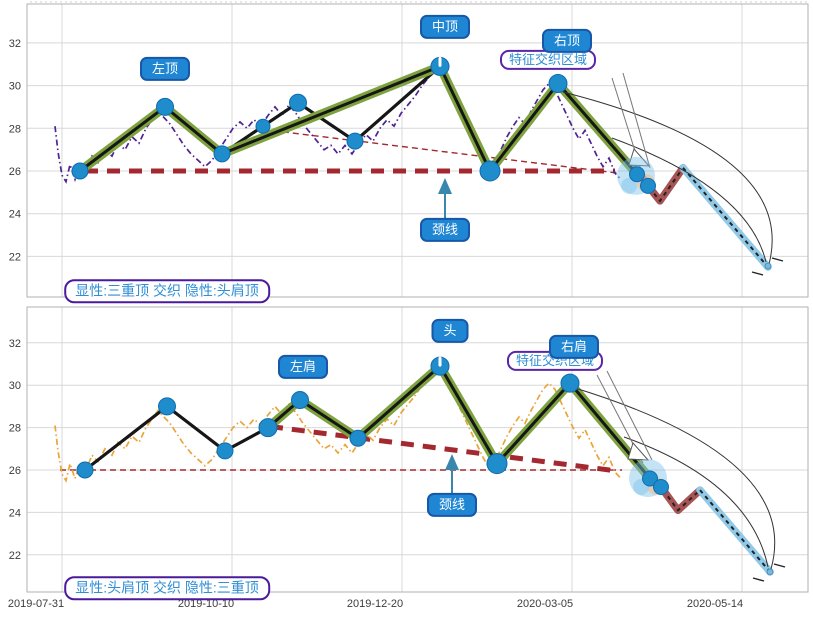 The height and width of the screenshot is (617, 813). I want to click on tail-red-dashes, so click(676, 494).